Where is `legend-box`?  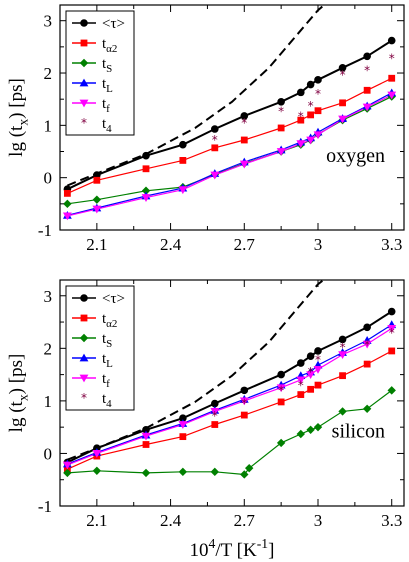
legend-box is located at coordinates (100, 348).